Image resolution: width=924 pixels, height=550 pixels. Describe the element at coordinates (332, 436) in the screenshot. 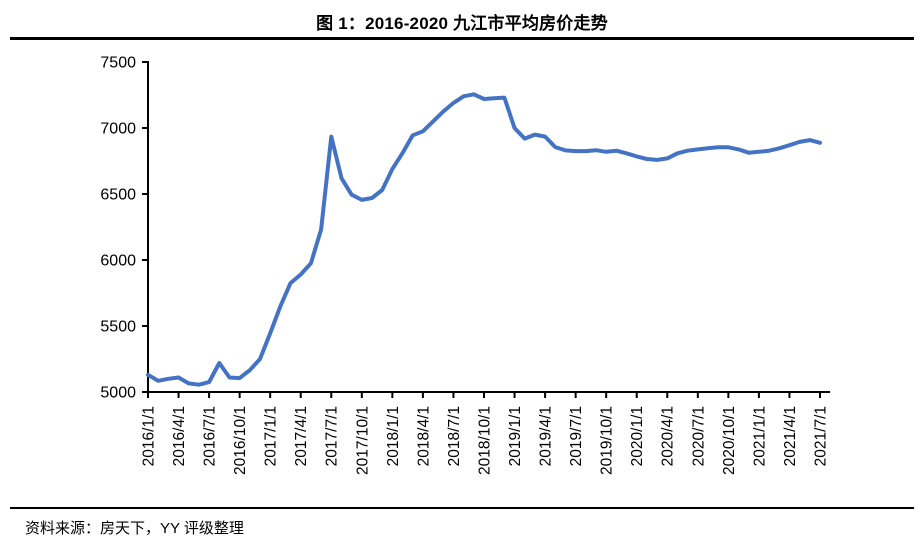

I see `x-tick-label: 2017/7/1` at that location.